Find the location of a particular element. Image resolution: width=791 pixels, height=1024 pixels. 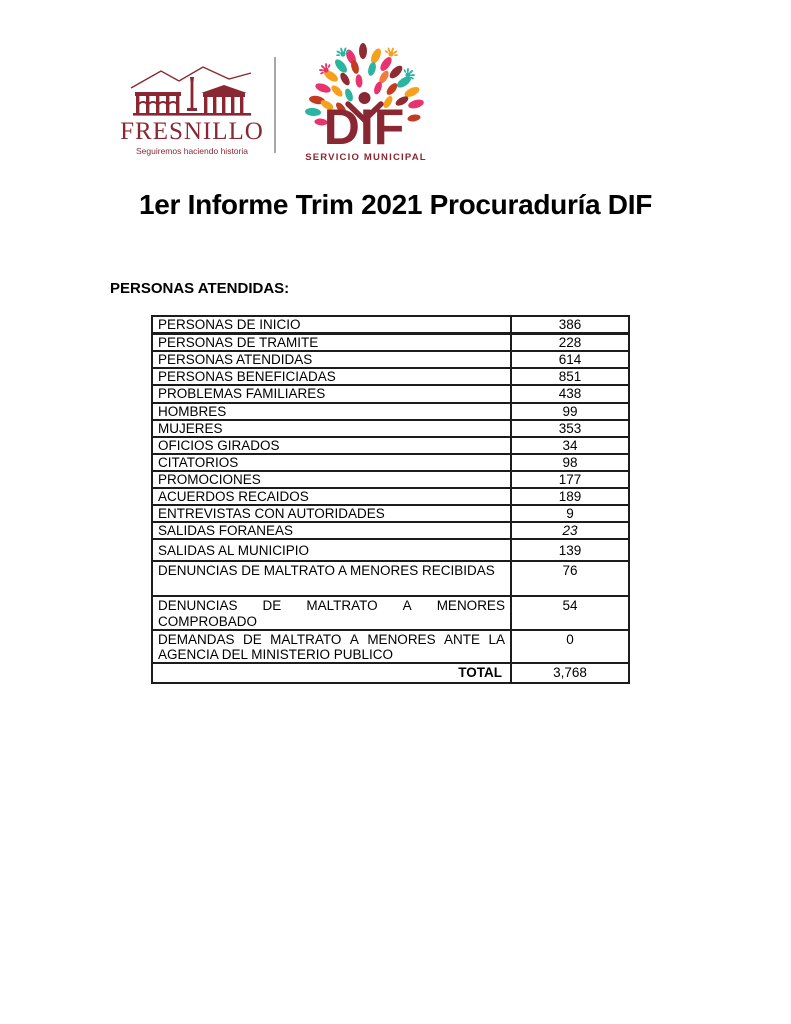

row-label-cell: SALIDAS AL MUNICIPIO is located at coordinates (331, 550).